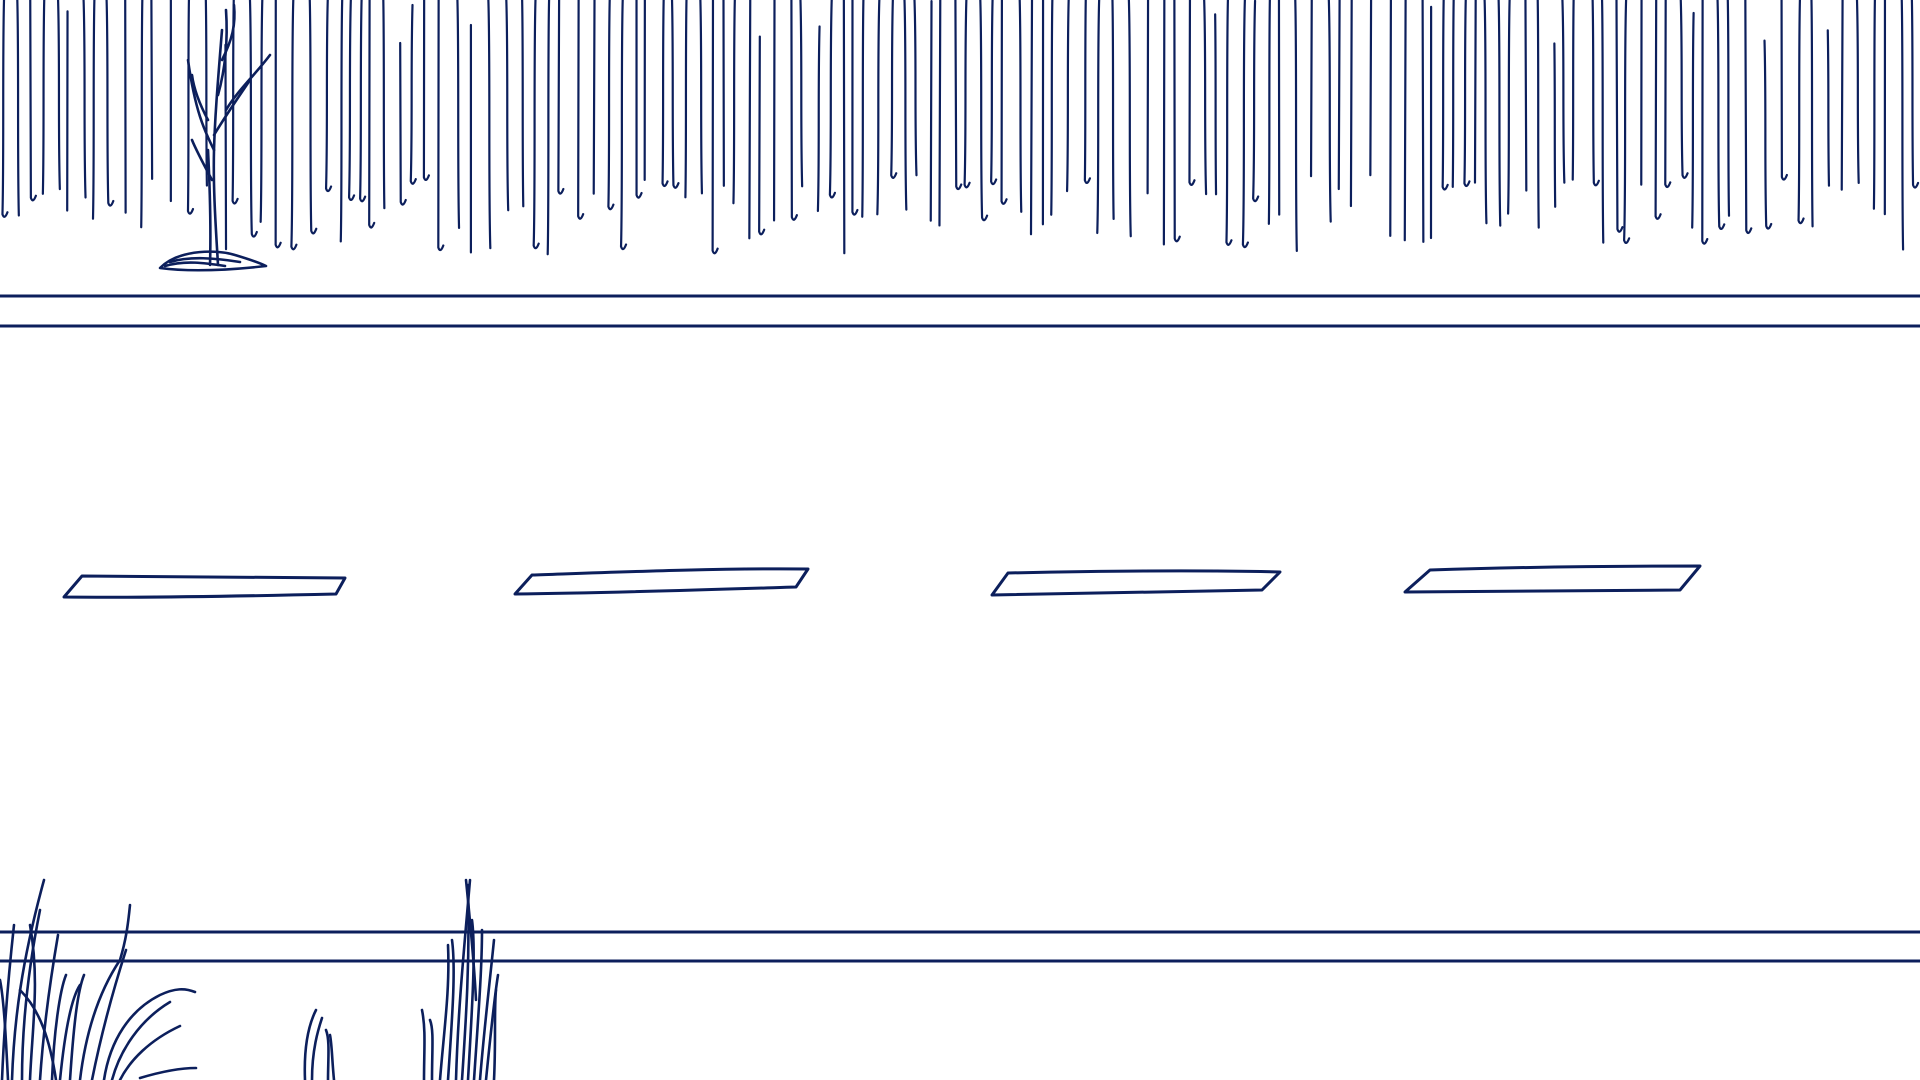 The width and height of the screenshot is (1920, 1080). What do you see at coordinates (215, 137) in the screenshot?
I see `bare-sapling-icon` at bounding box center [215, 137].